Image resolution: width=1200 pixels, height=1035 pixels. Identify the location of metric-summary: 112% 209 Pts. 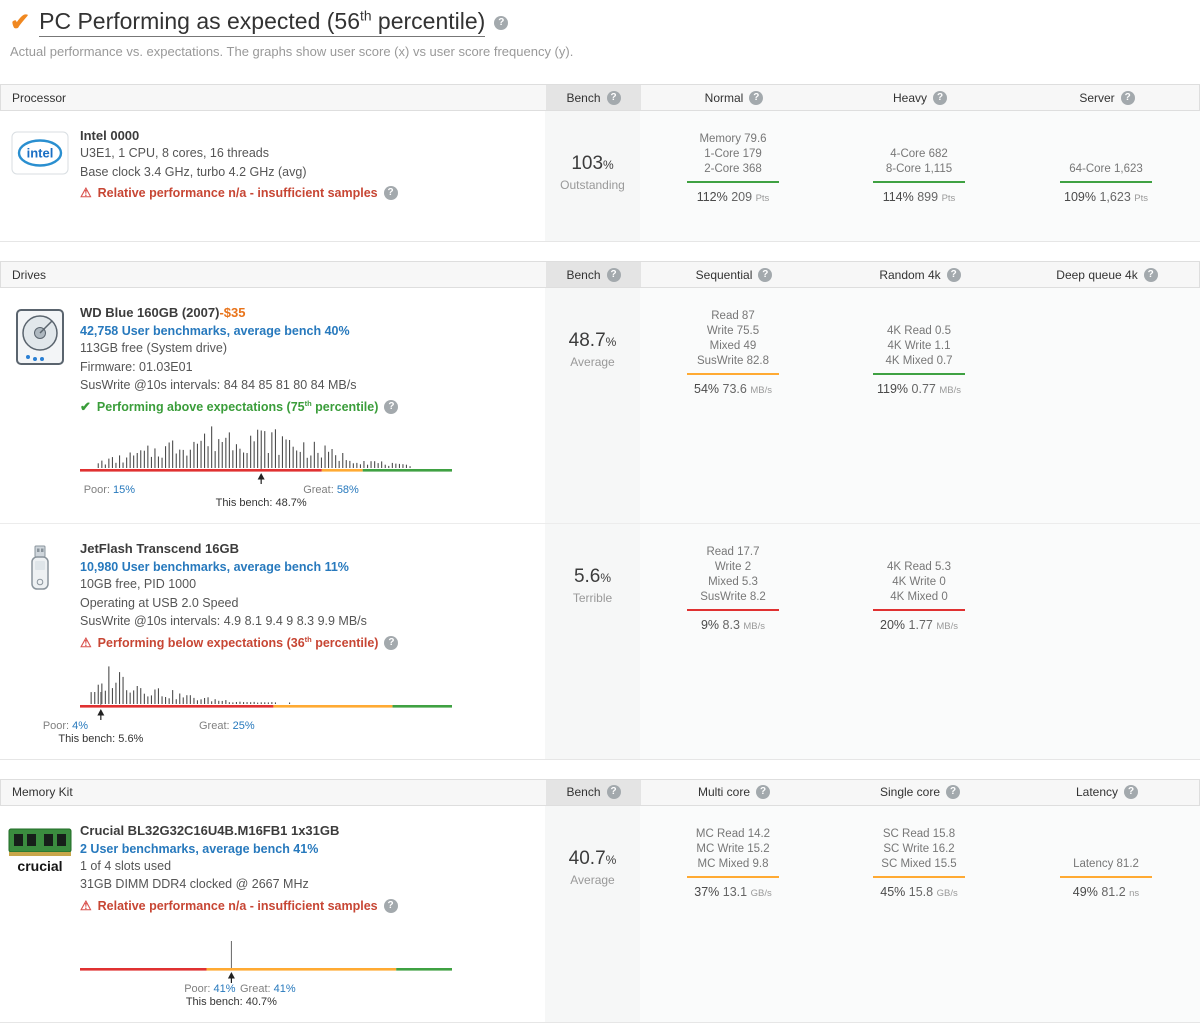
(733, 197).